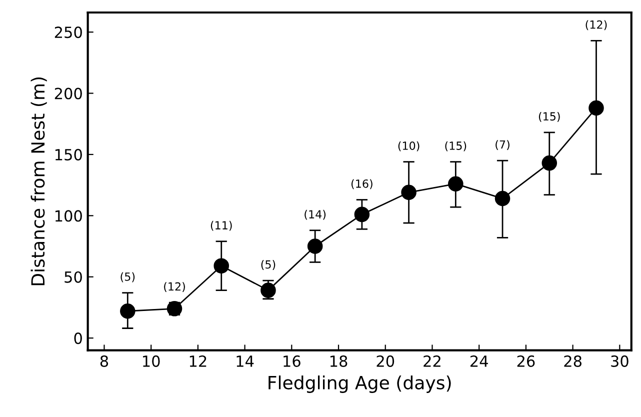 This screenshot has width=641, height=417. What do you see at coordinates (151, 361) in the screenshot?
I see `x-tick-label: 10` at bounding box center [151, 361].